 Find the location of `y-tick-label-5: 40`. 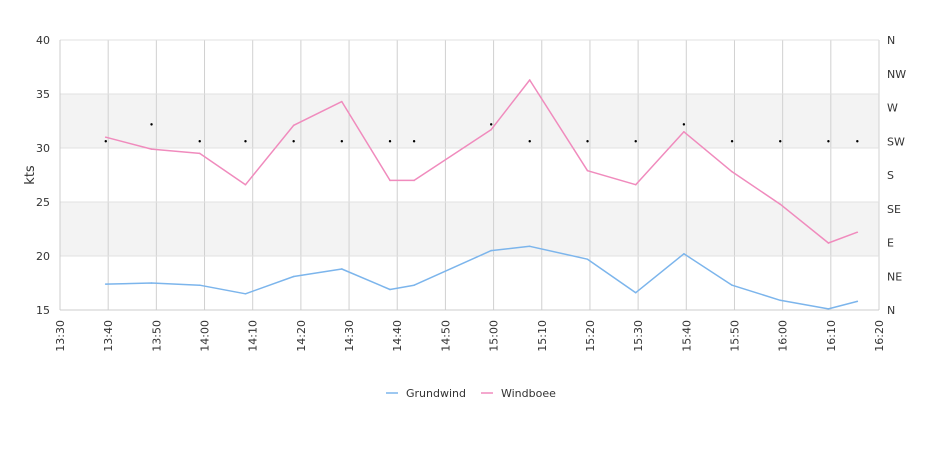

y-tick-label-5: 40 is located at coordinates (43, 40).